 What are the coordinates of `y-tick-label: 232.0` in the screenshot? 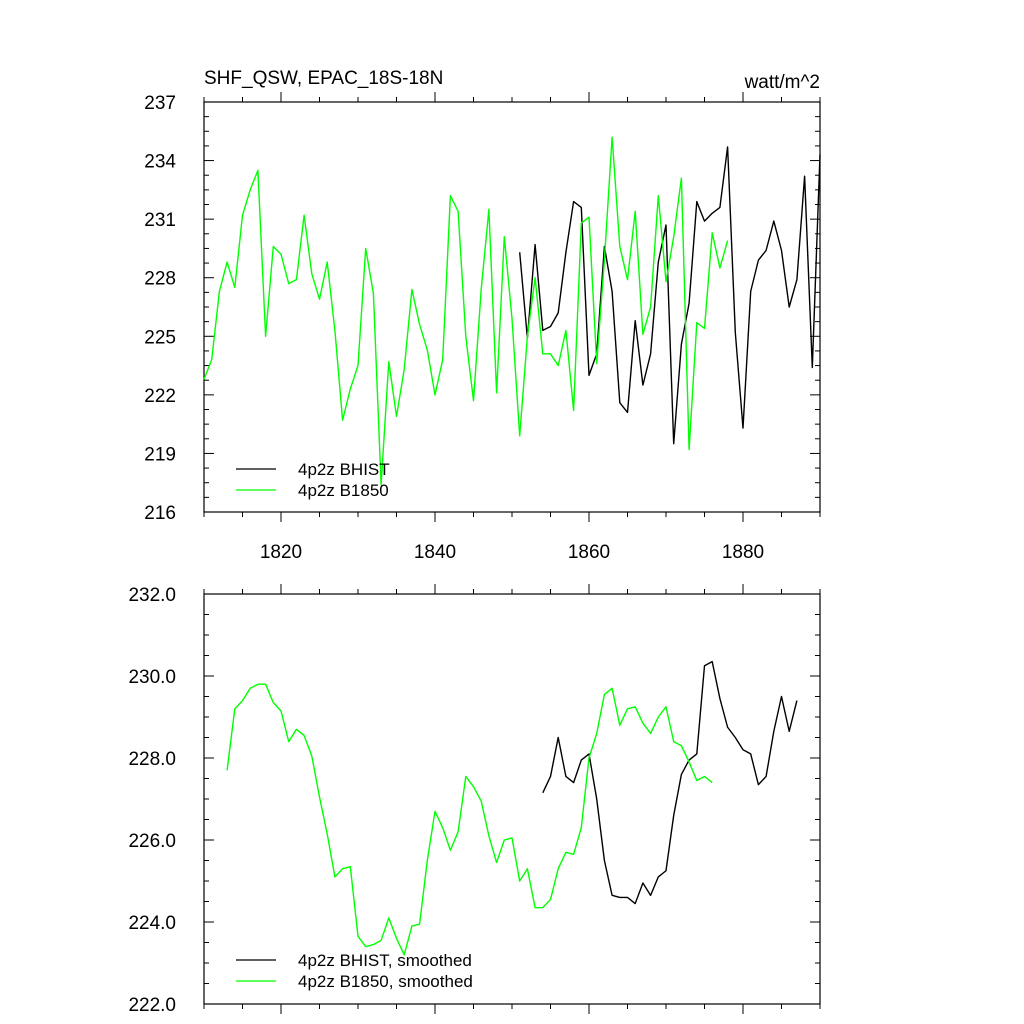 It's located at (152, 595).